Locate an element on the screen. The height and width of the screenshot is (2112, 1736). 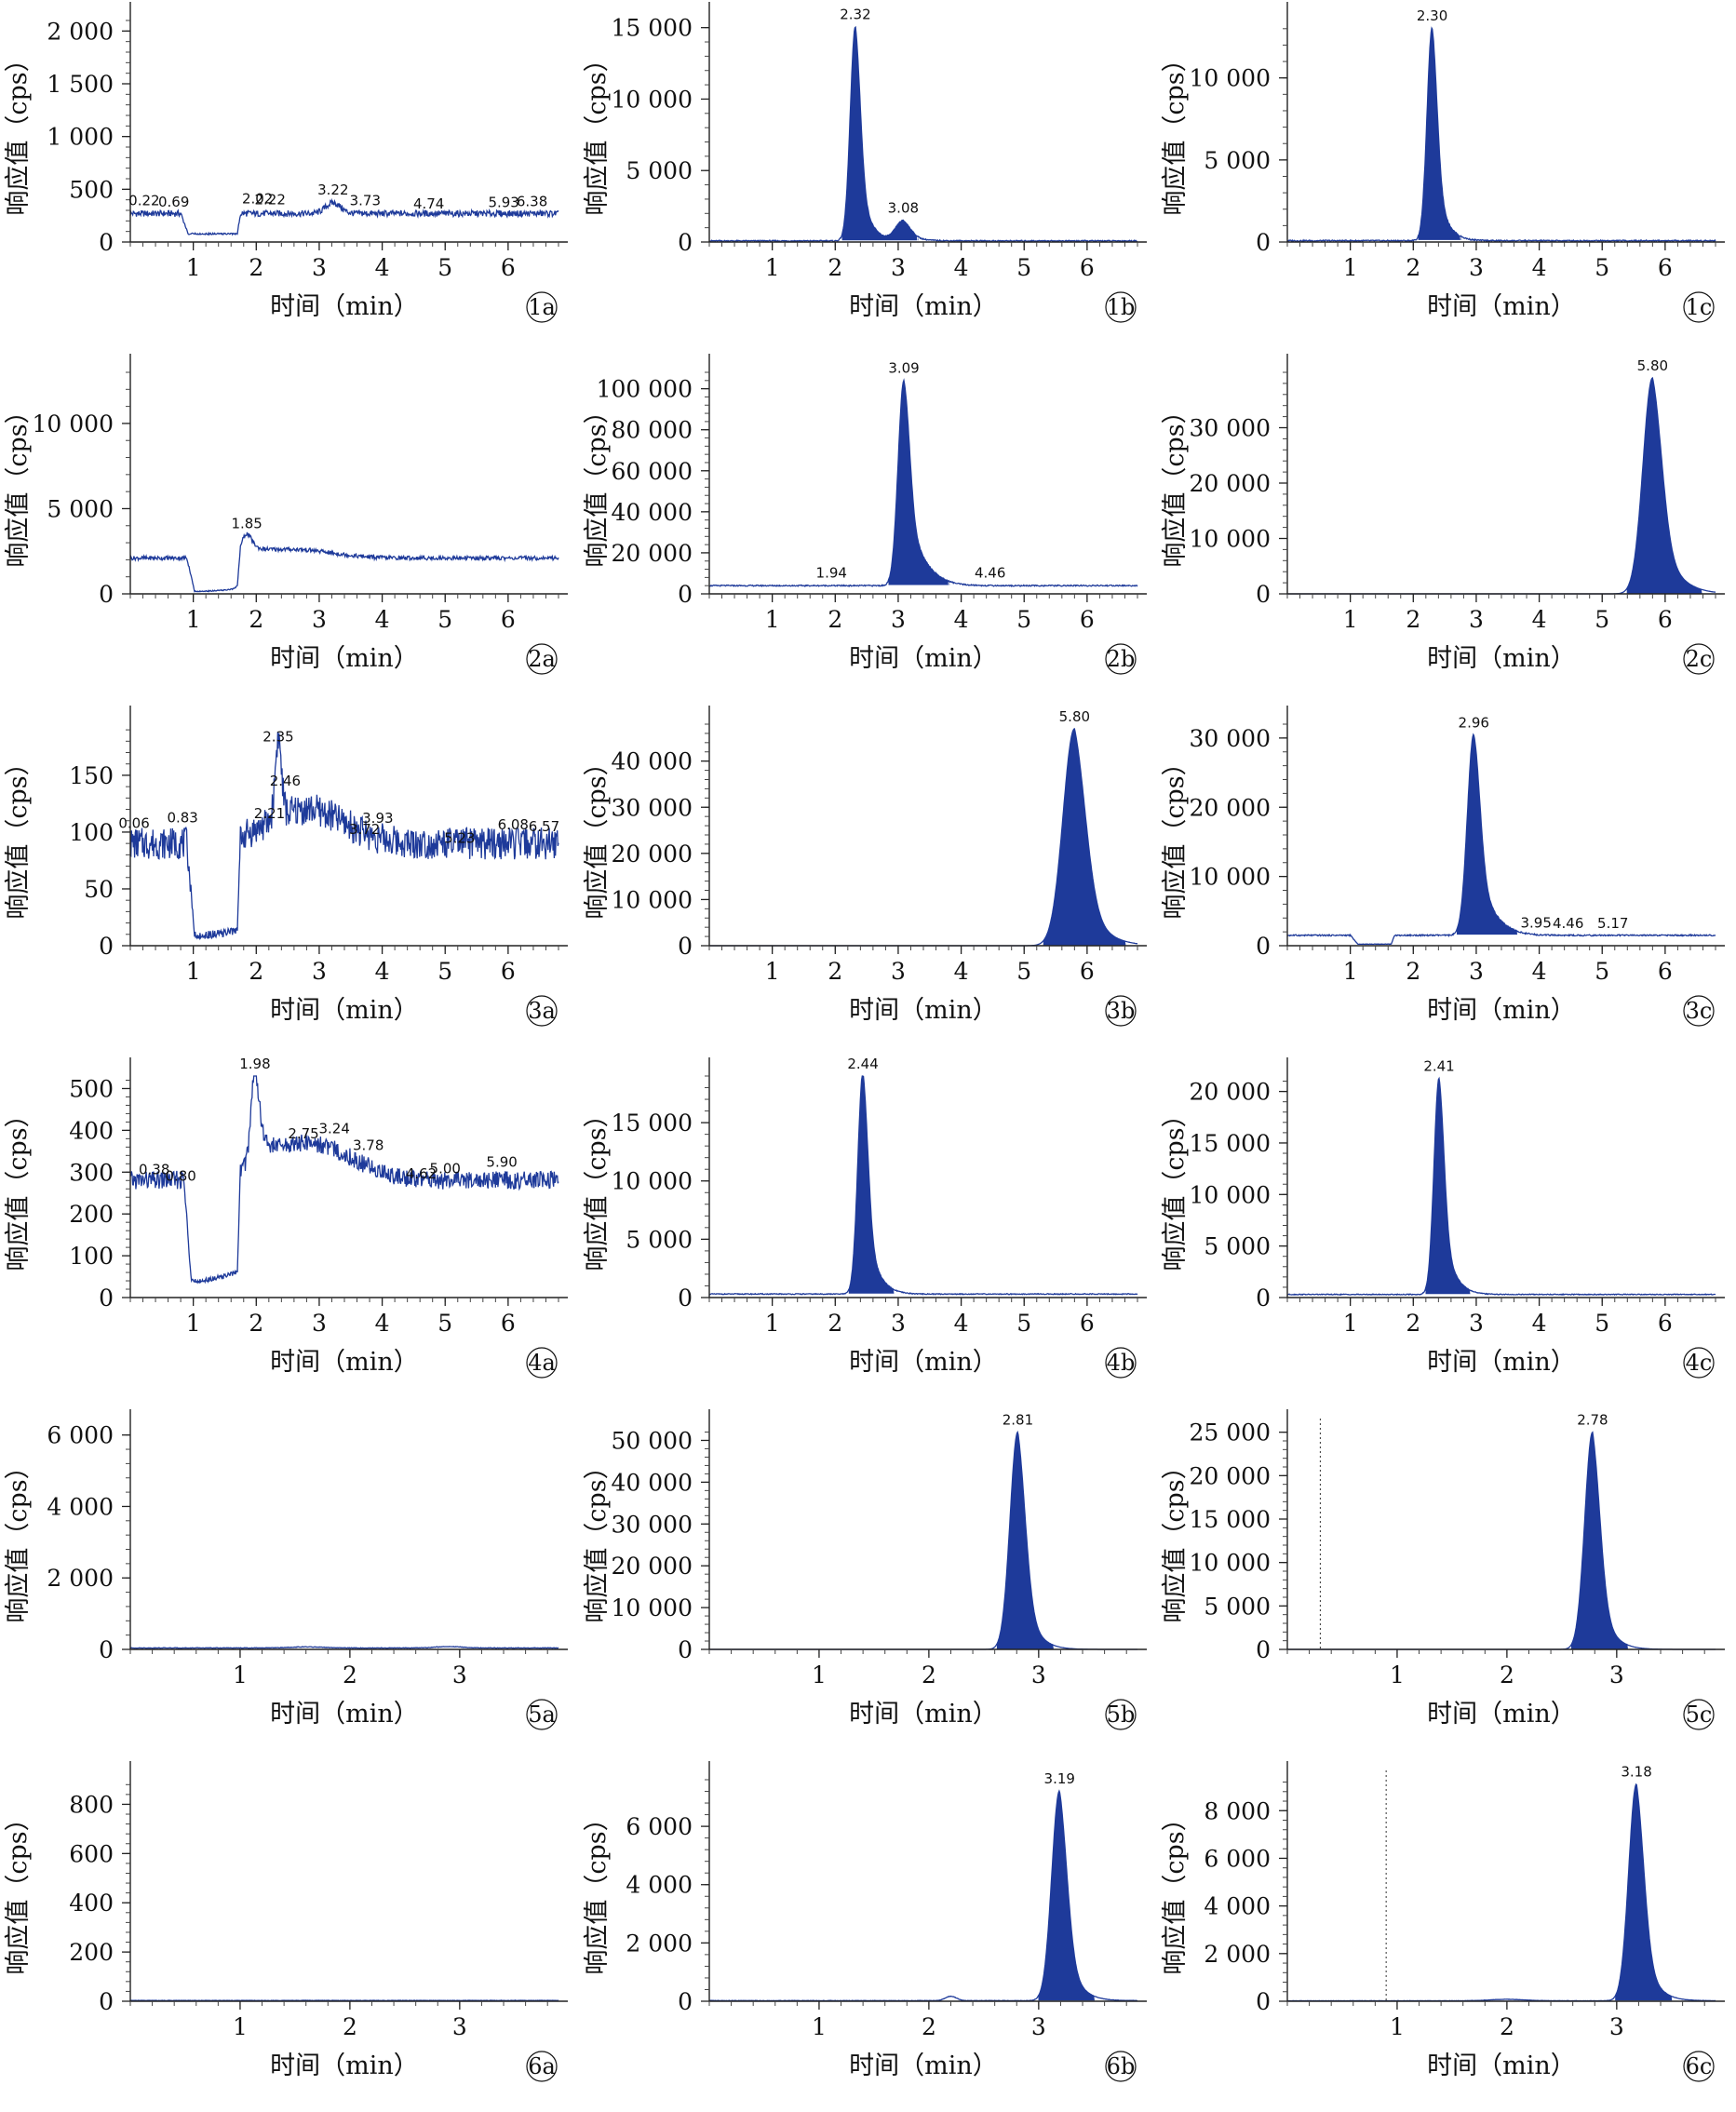
peak-label: 5.90 is located at coordinates (502, 1162).